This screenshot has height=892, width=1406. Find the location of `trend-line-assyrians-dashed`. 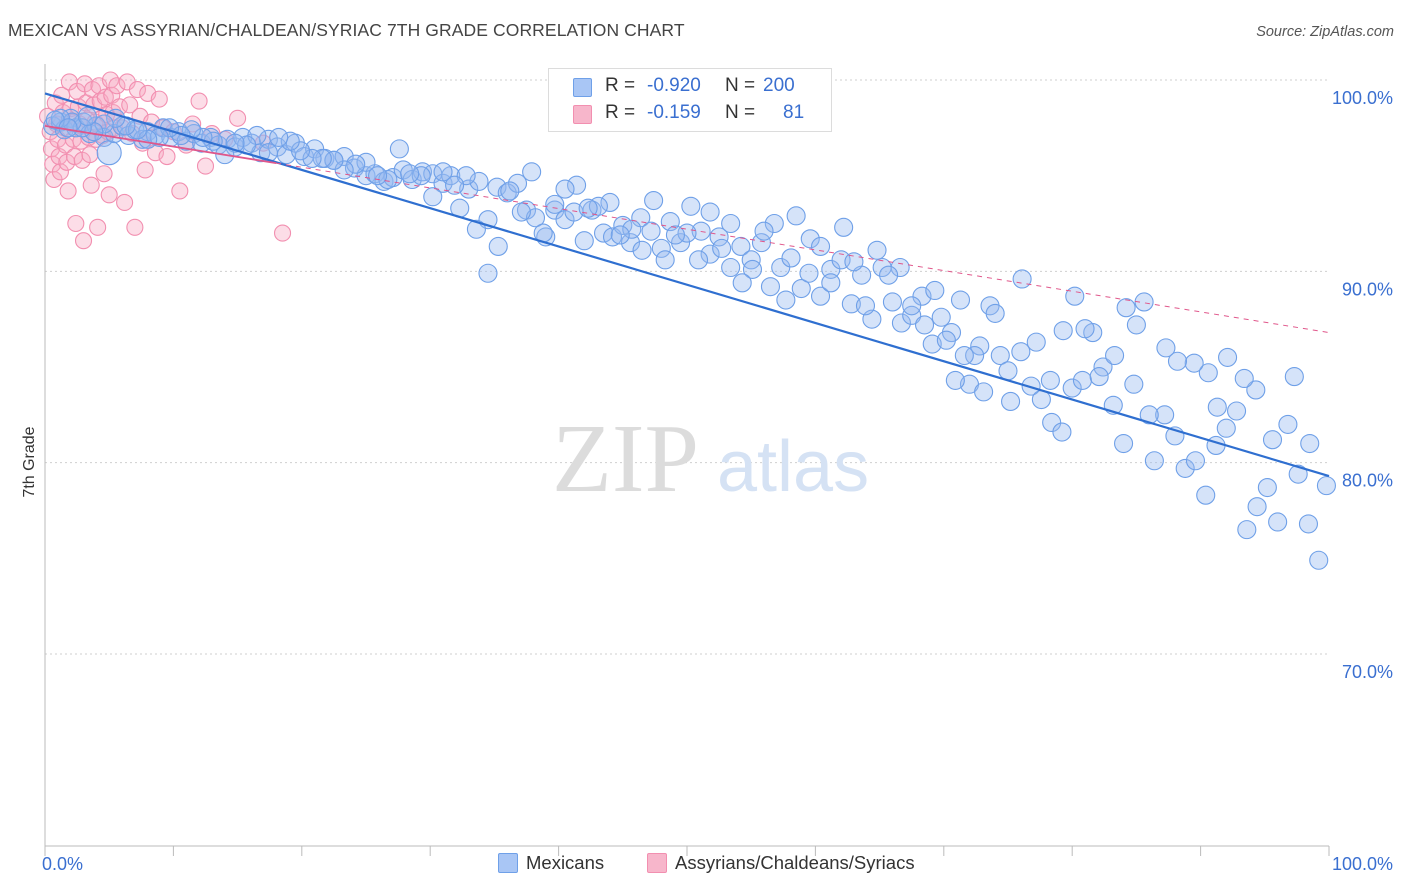

trend-line-assyrians-dashed is located at coordinates (803, 248).